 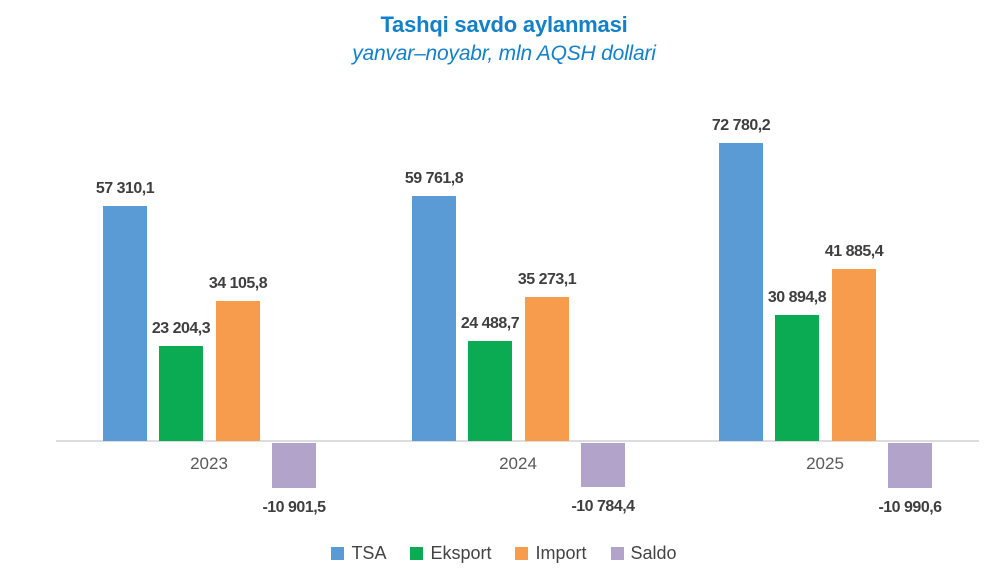 What do you see at coordinates (125, 188) in the screenshot?
I see `value-label-tsa-2023: 57 310,1` at bounding box center [125, 188].